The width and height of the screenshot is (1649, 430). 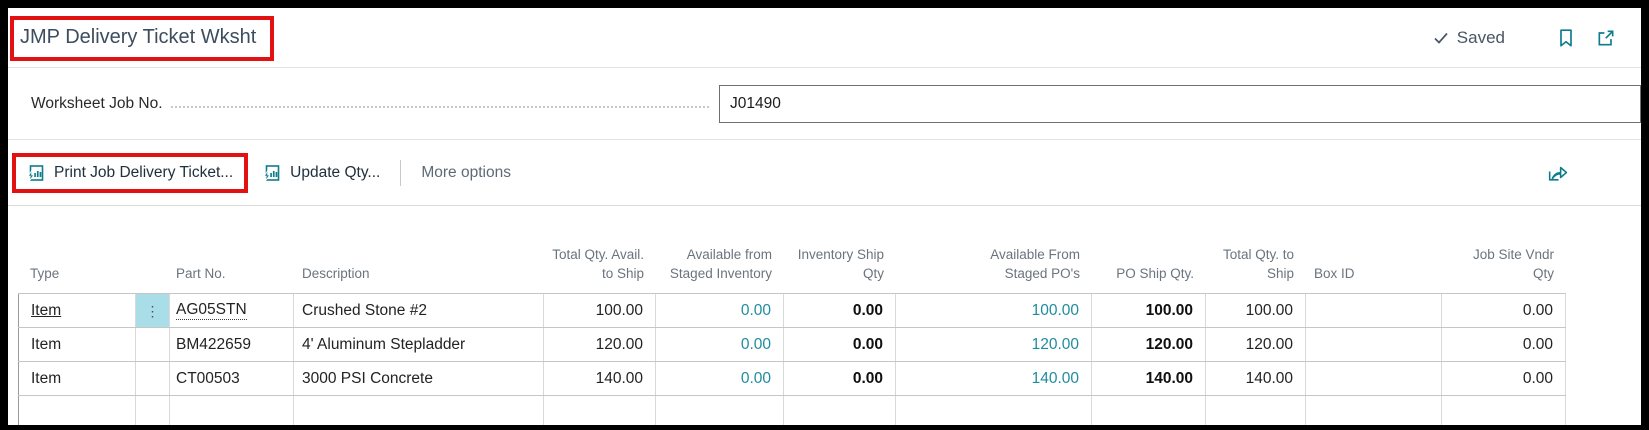 What do you see at coordinates (840, 264) in the screenshot?
I see `column-header-inventory-ship-qty: Inventory Ship Qty` at bounding box center [840, 264].